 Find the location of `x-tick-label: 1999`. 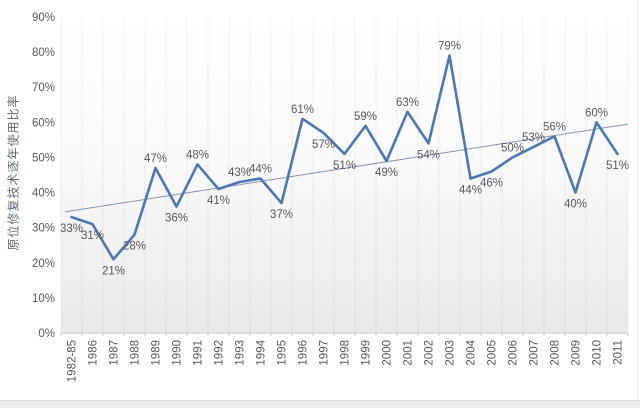

x-tick-label: 1999 is located at coordinates (367, 353).